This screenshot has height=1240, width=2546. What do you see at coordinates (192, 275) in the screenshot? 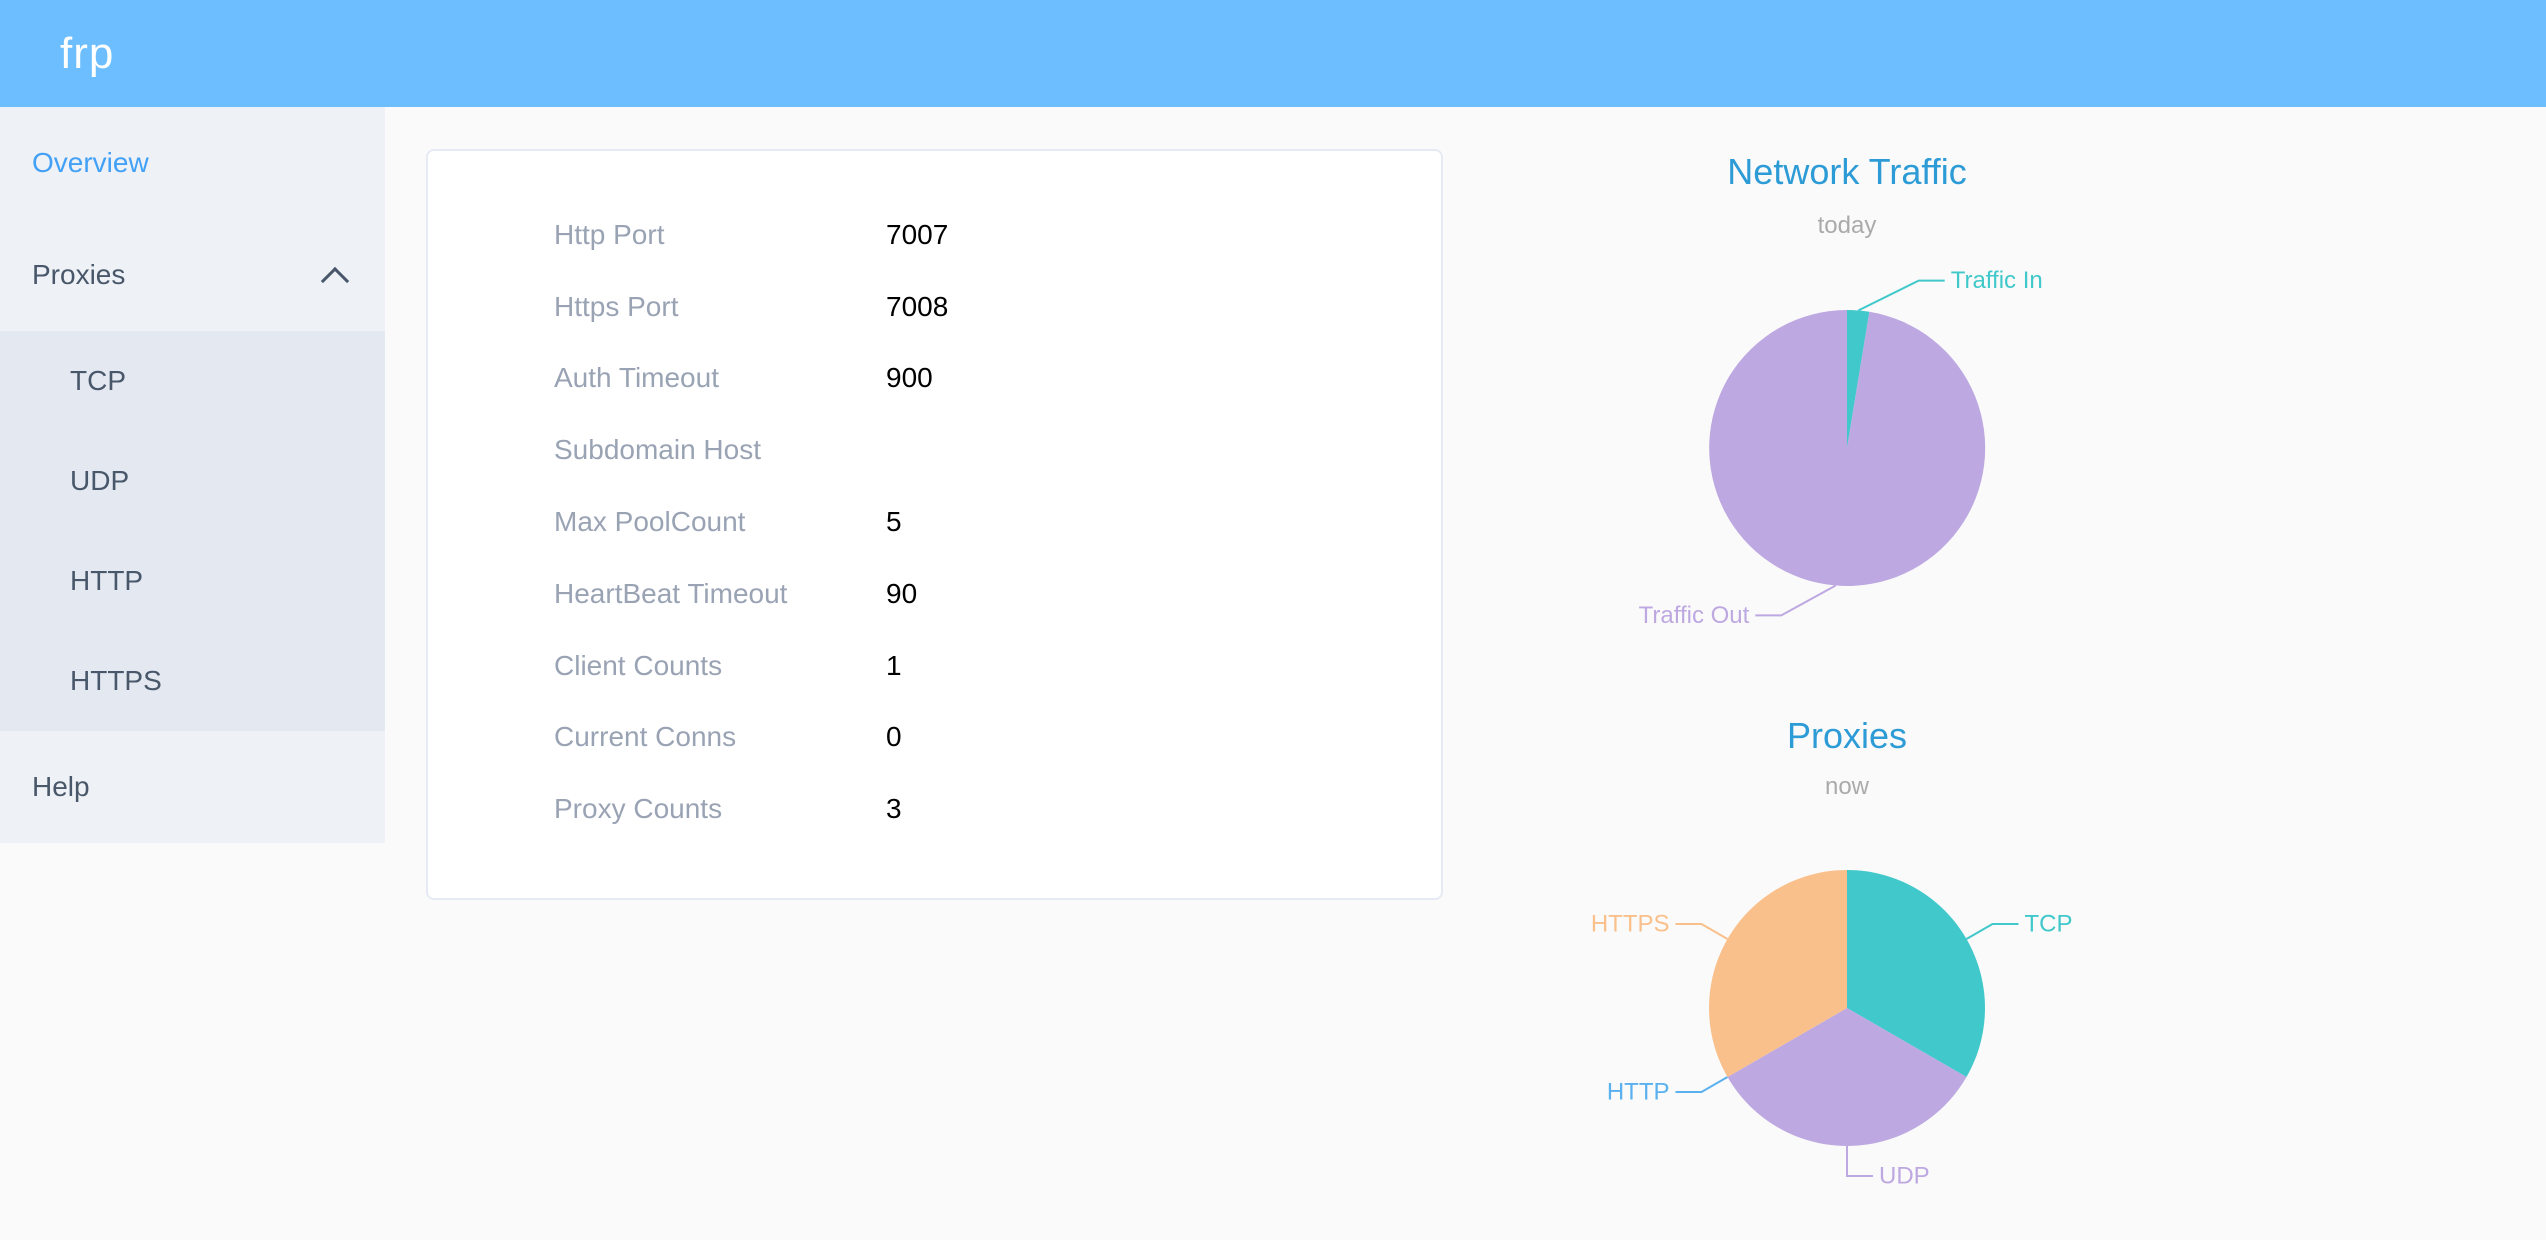
I see `sidebar-item-proxies: Proxies` at bounding box center [192, 275].